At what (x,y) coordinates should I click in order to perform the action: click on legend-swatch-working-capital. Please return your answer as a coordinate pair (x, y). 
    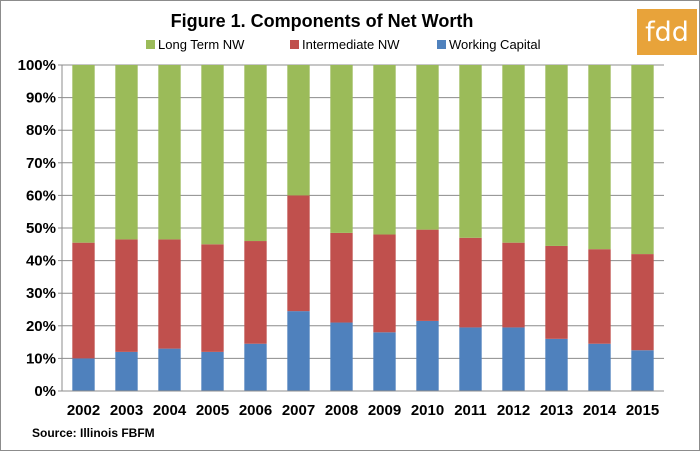
    Looking at the image, I should click on (441, 44).